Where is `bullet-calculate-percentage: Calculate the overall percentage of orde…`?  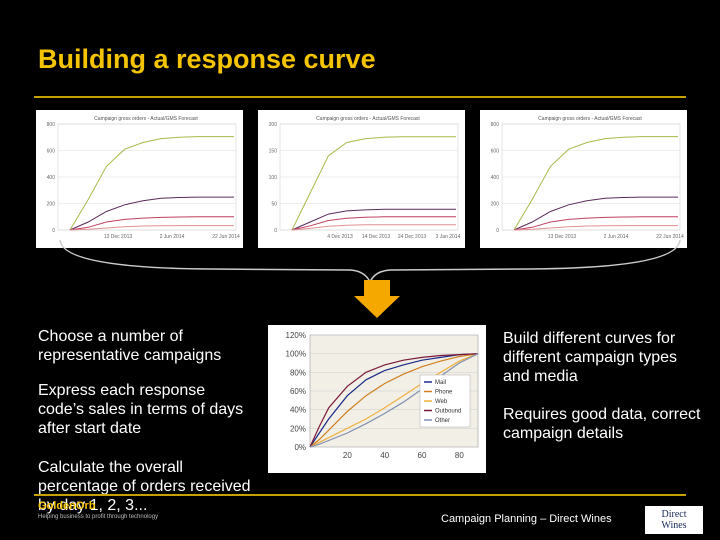 bullet-calculate-percentage: Calculate the overall percentage of orde… is located at coordinates (144, 486).